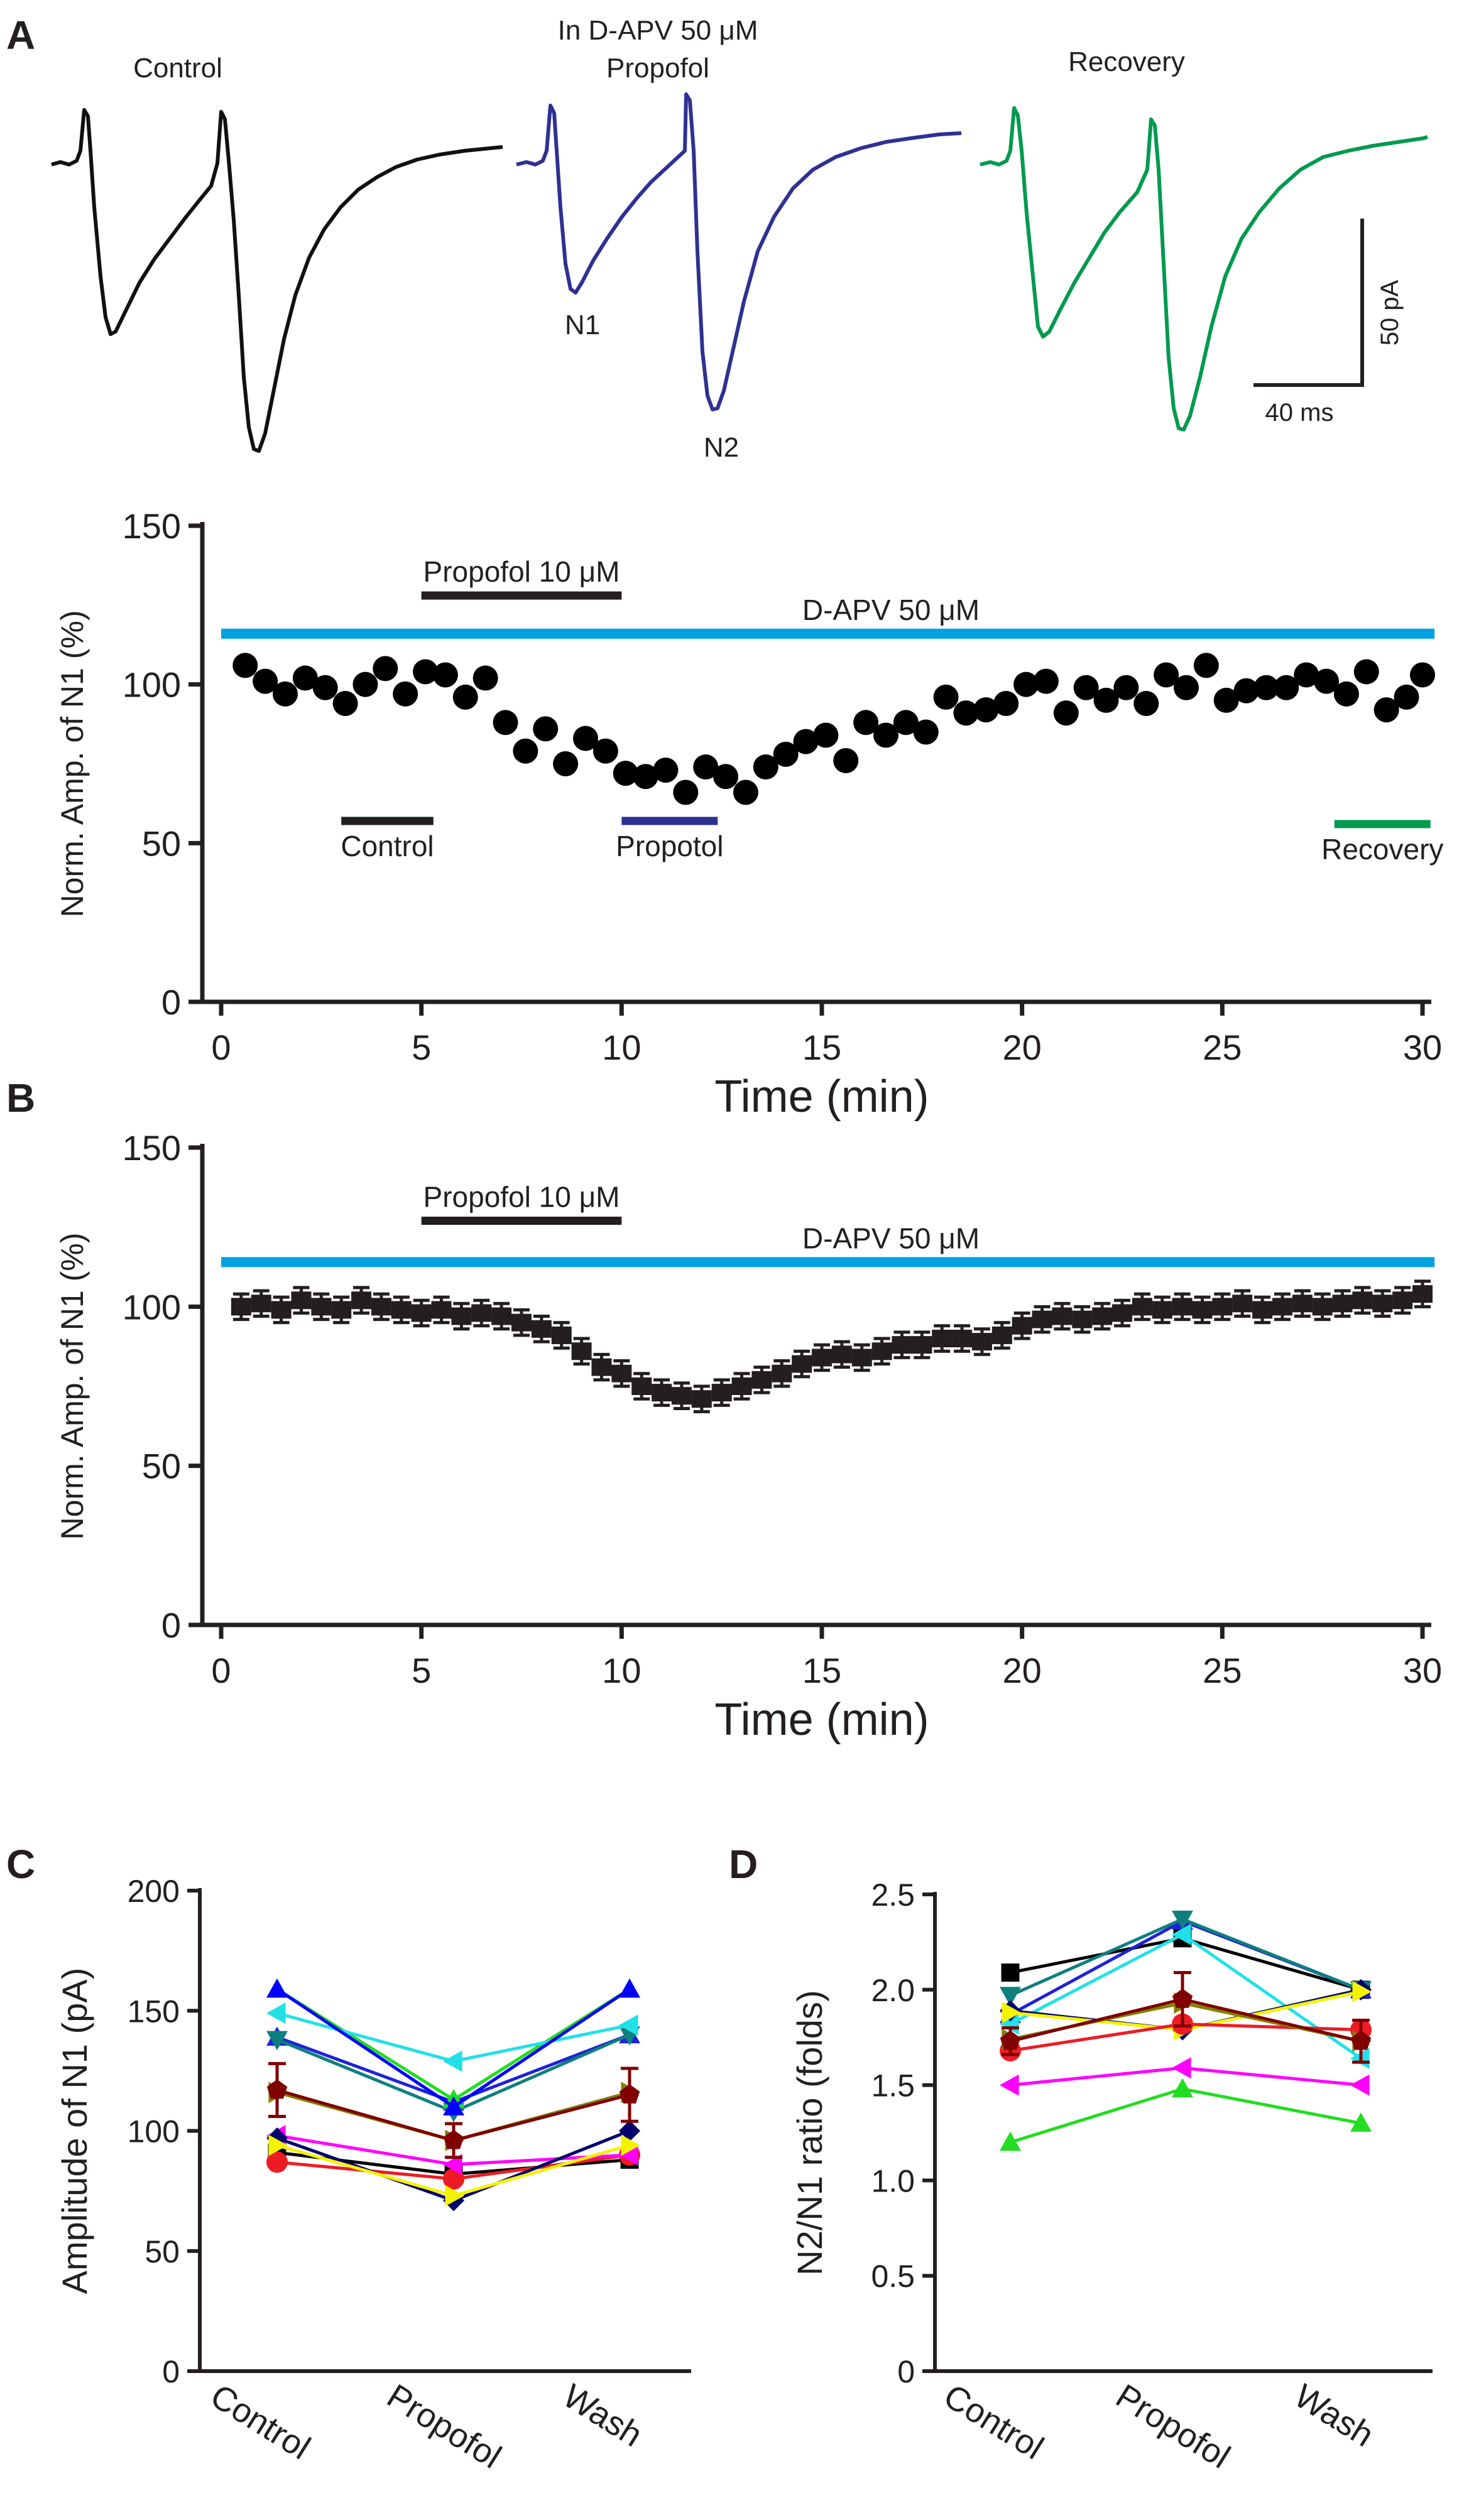 This screenshot has height=2520, width=1469. I want to click on c-marker-diamond, so click(629, 2131).